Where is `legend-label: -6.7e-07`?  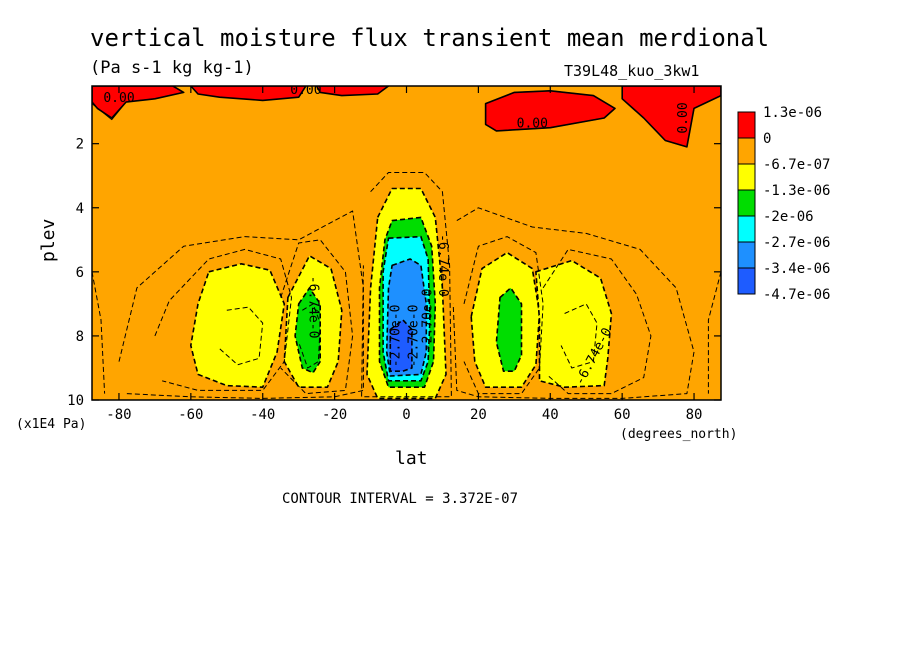 legend-label: -6.7e-07 is located at coordinates (796, 165).